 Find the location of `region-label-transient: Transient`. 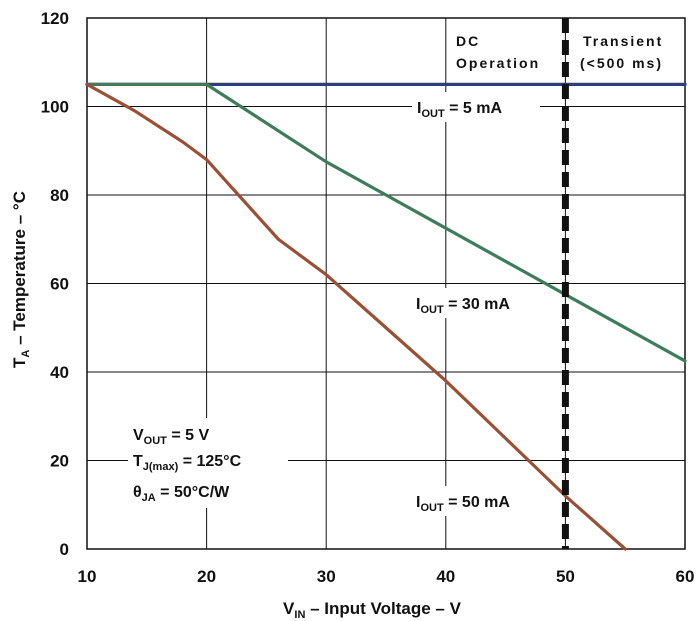

region-label-transient: Transient is located at coordinates (623, 41).